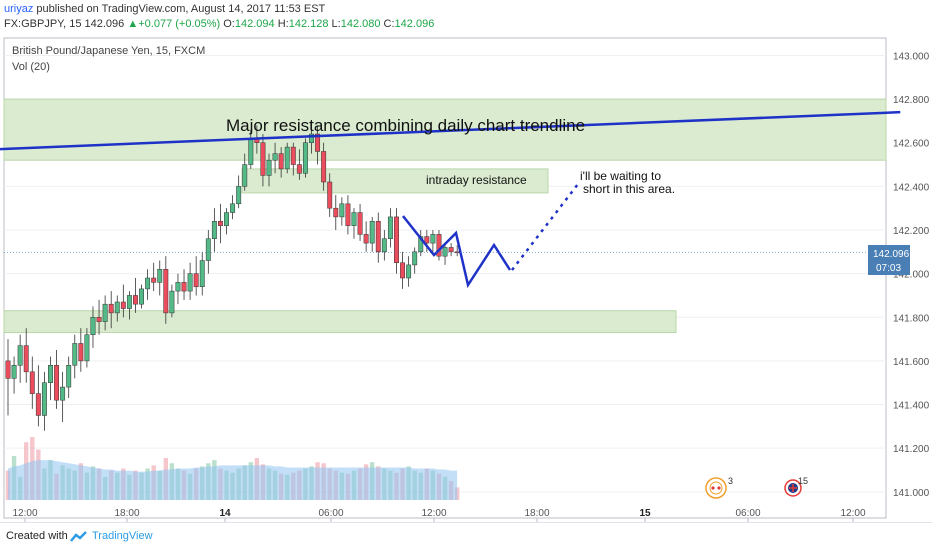 The height and width of the screenshot is (551, 932). Describe the element at coordinates (645, 513) in the screenshot. I see `time-tick-label: 15` at that location.